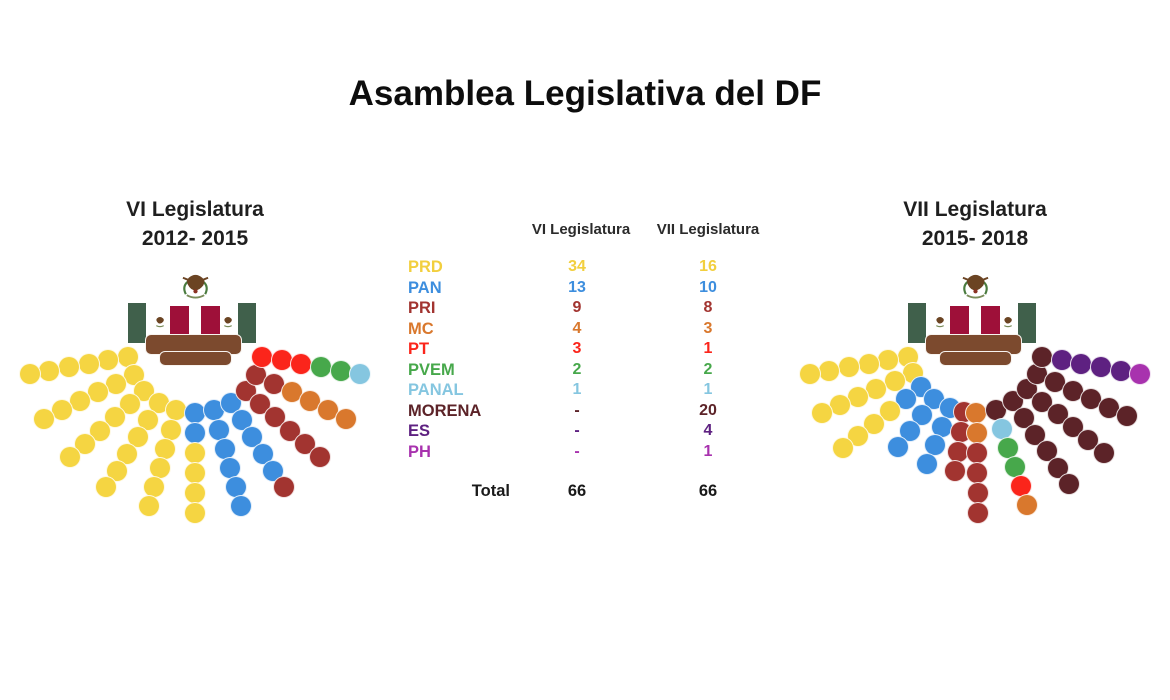 This screenshot has height=700, width=1170. What do you see at coordinates (585, 268) in the screenshot?
I see `table-row: PRD 34 16` at bounding box center [585, 268].